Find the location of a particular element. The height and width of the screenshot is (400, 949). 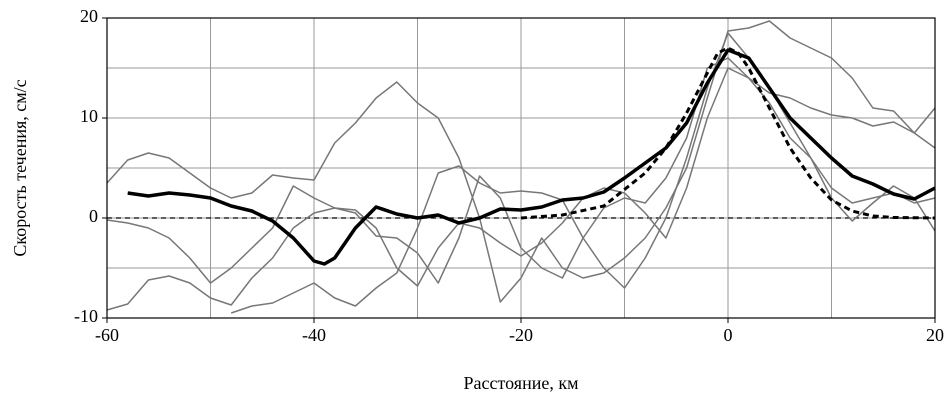

y-tick-label: -10 is located at coordinates (86, 316).